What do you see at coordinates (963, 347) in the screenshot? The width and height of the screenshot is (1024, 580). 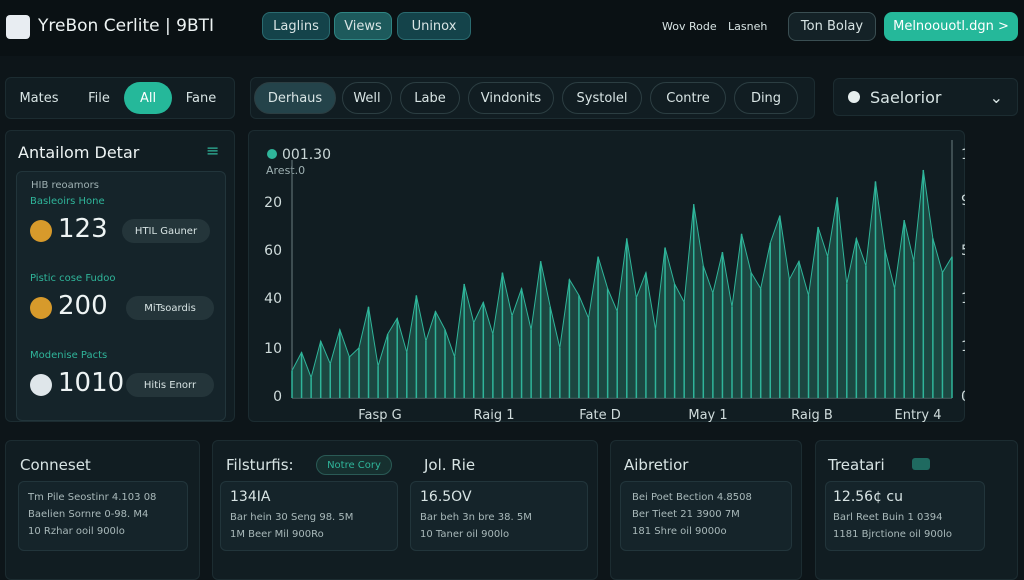 I see `y2-tick-label: 10.22` at bounding box center [963, 347].